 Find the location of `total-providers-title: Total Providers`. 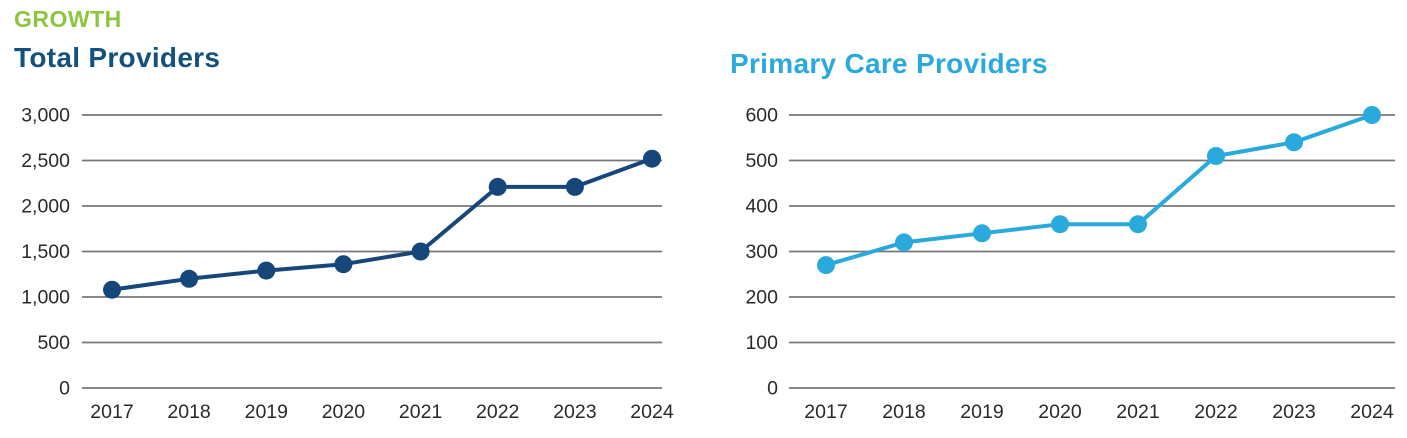

total-providers-title: Total Providers is located at coordinates (117, 57).